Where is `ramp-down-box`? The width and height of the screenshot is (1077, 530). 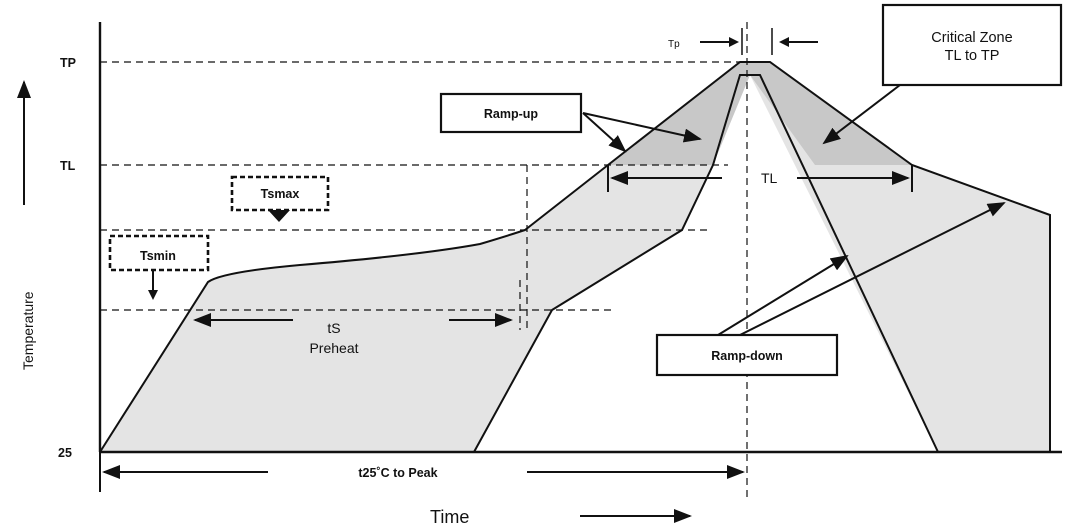 ramp-down-box is located at coordinates (747, 355).